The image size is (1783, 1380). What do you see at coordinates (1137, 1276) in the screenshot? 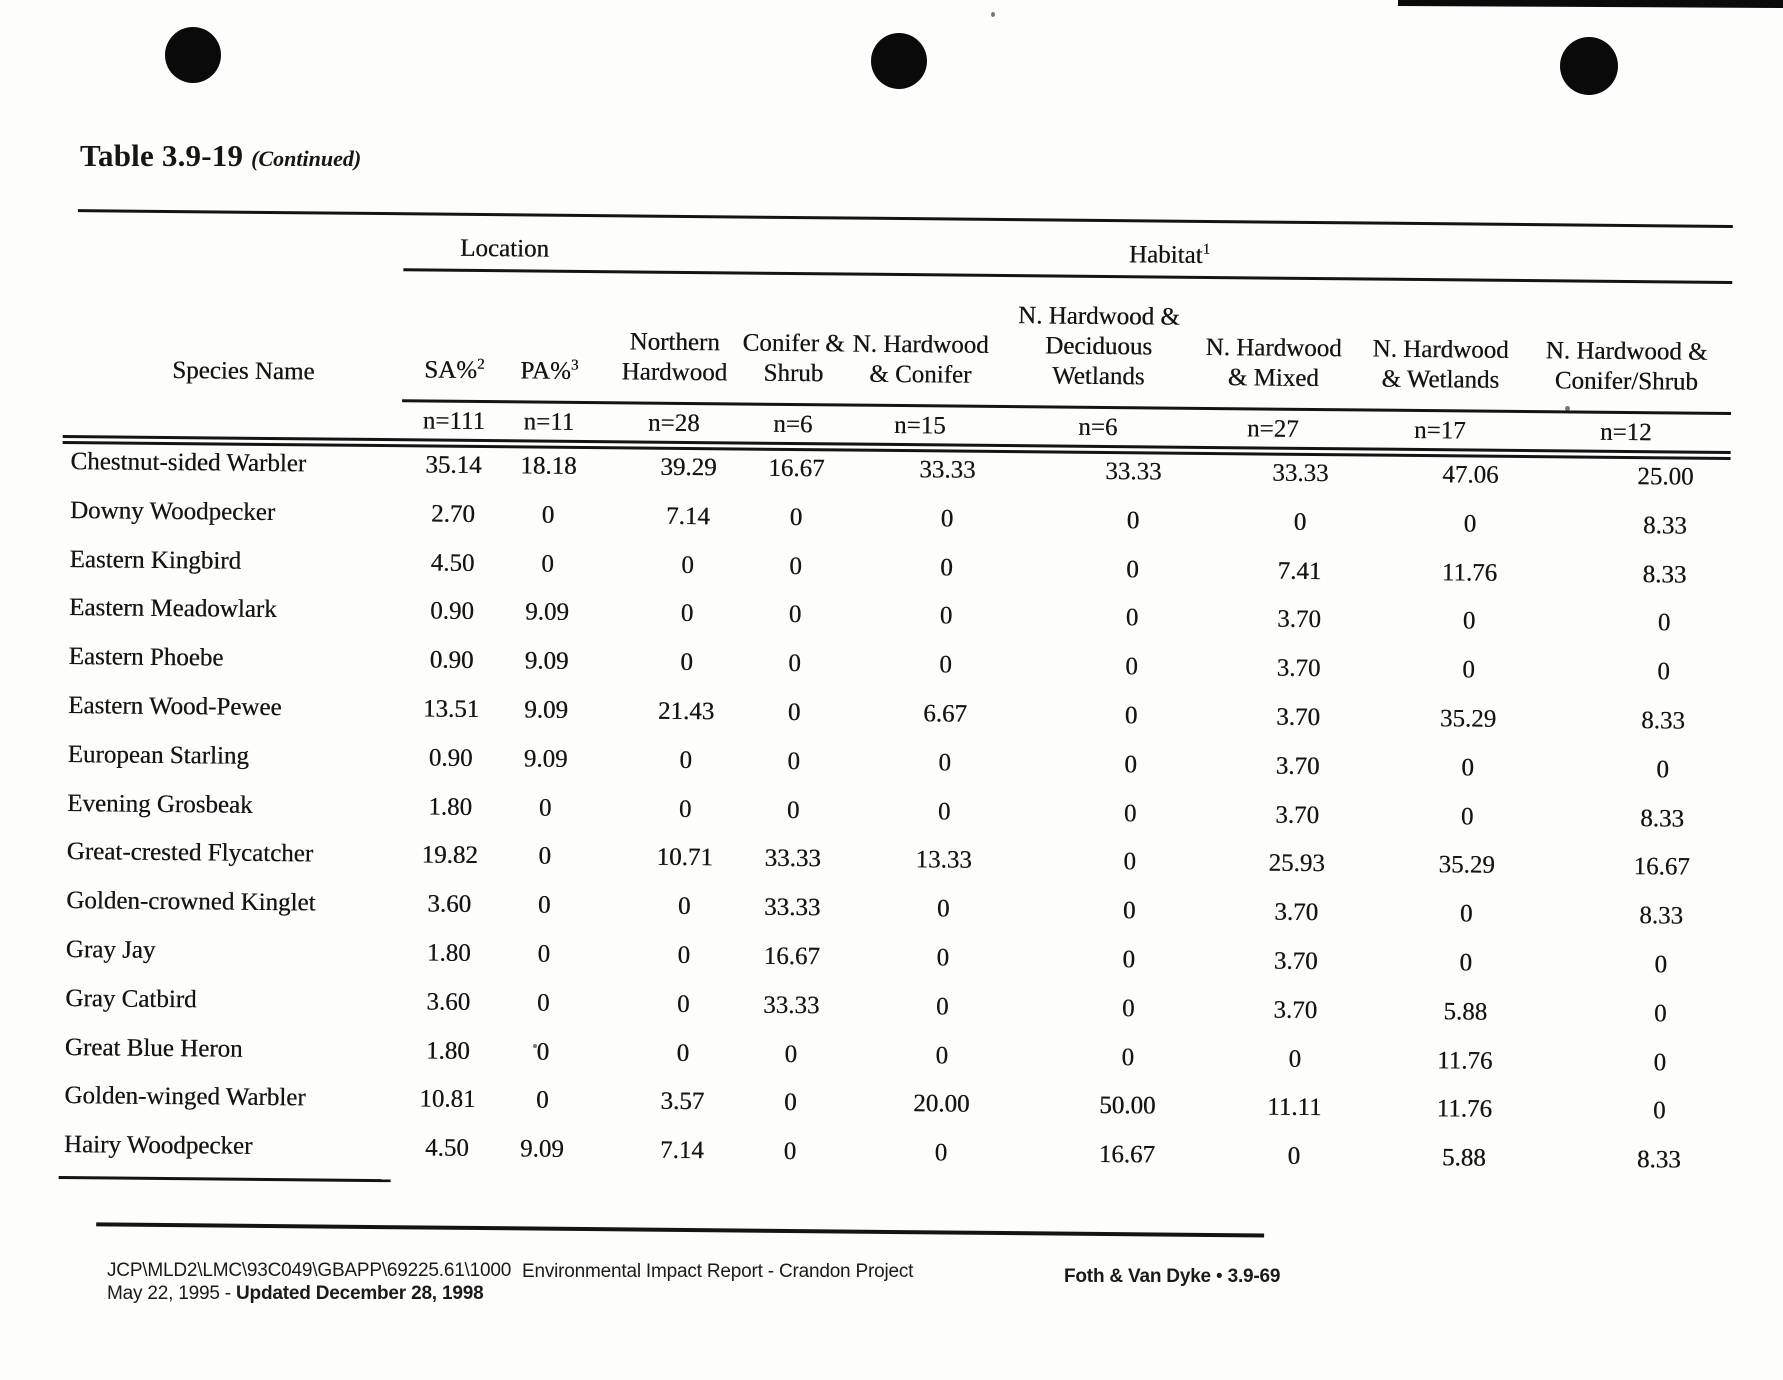
I see `footer-firm-name: Foth & Van Dyke` at bounding box center [1137, 1276].